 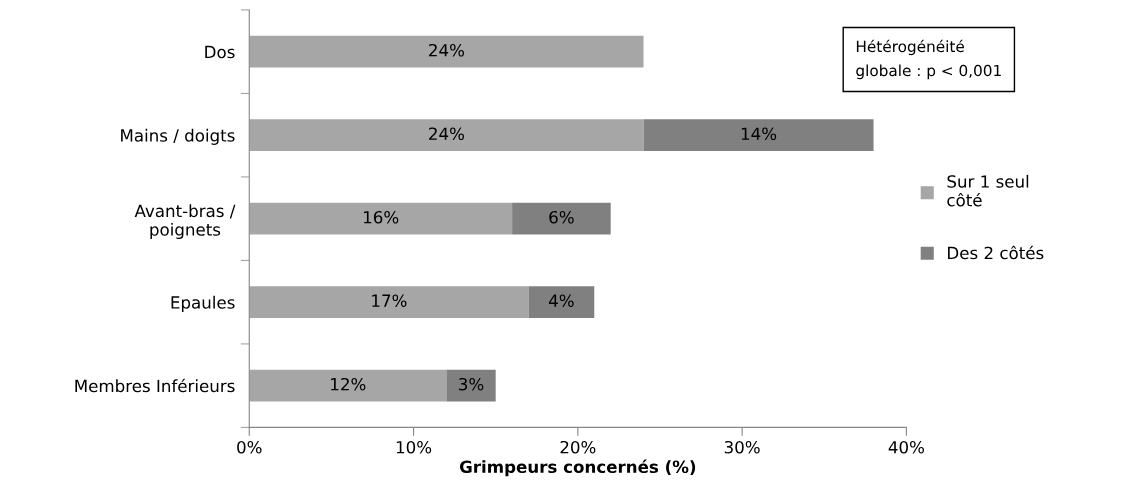 I want to click on legend-label: Sur 1 seul côté, so click(x=988, y=190).